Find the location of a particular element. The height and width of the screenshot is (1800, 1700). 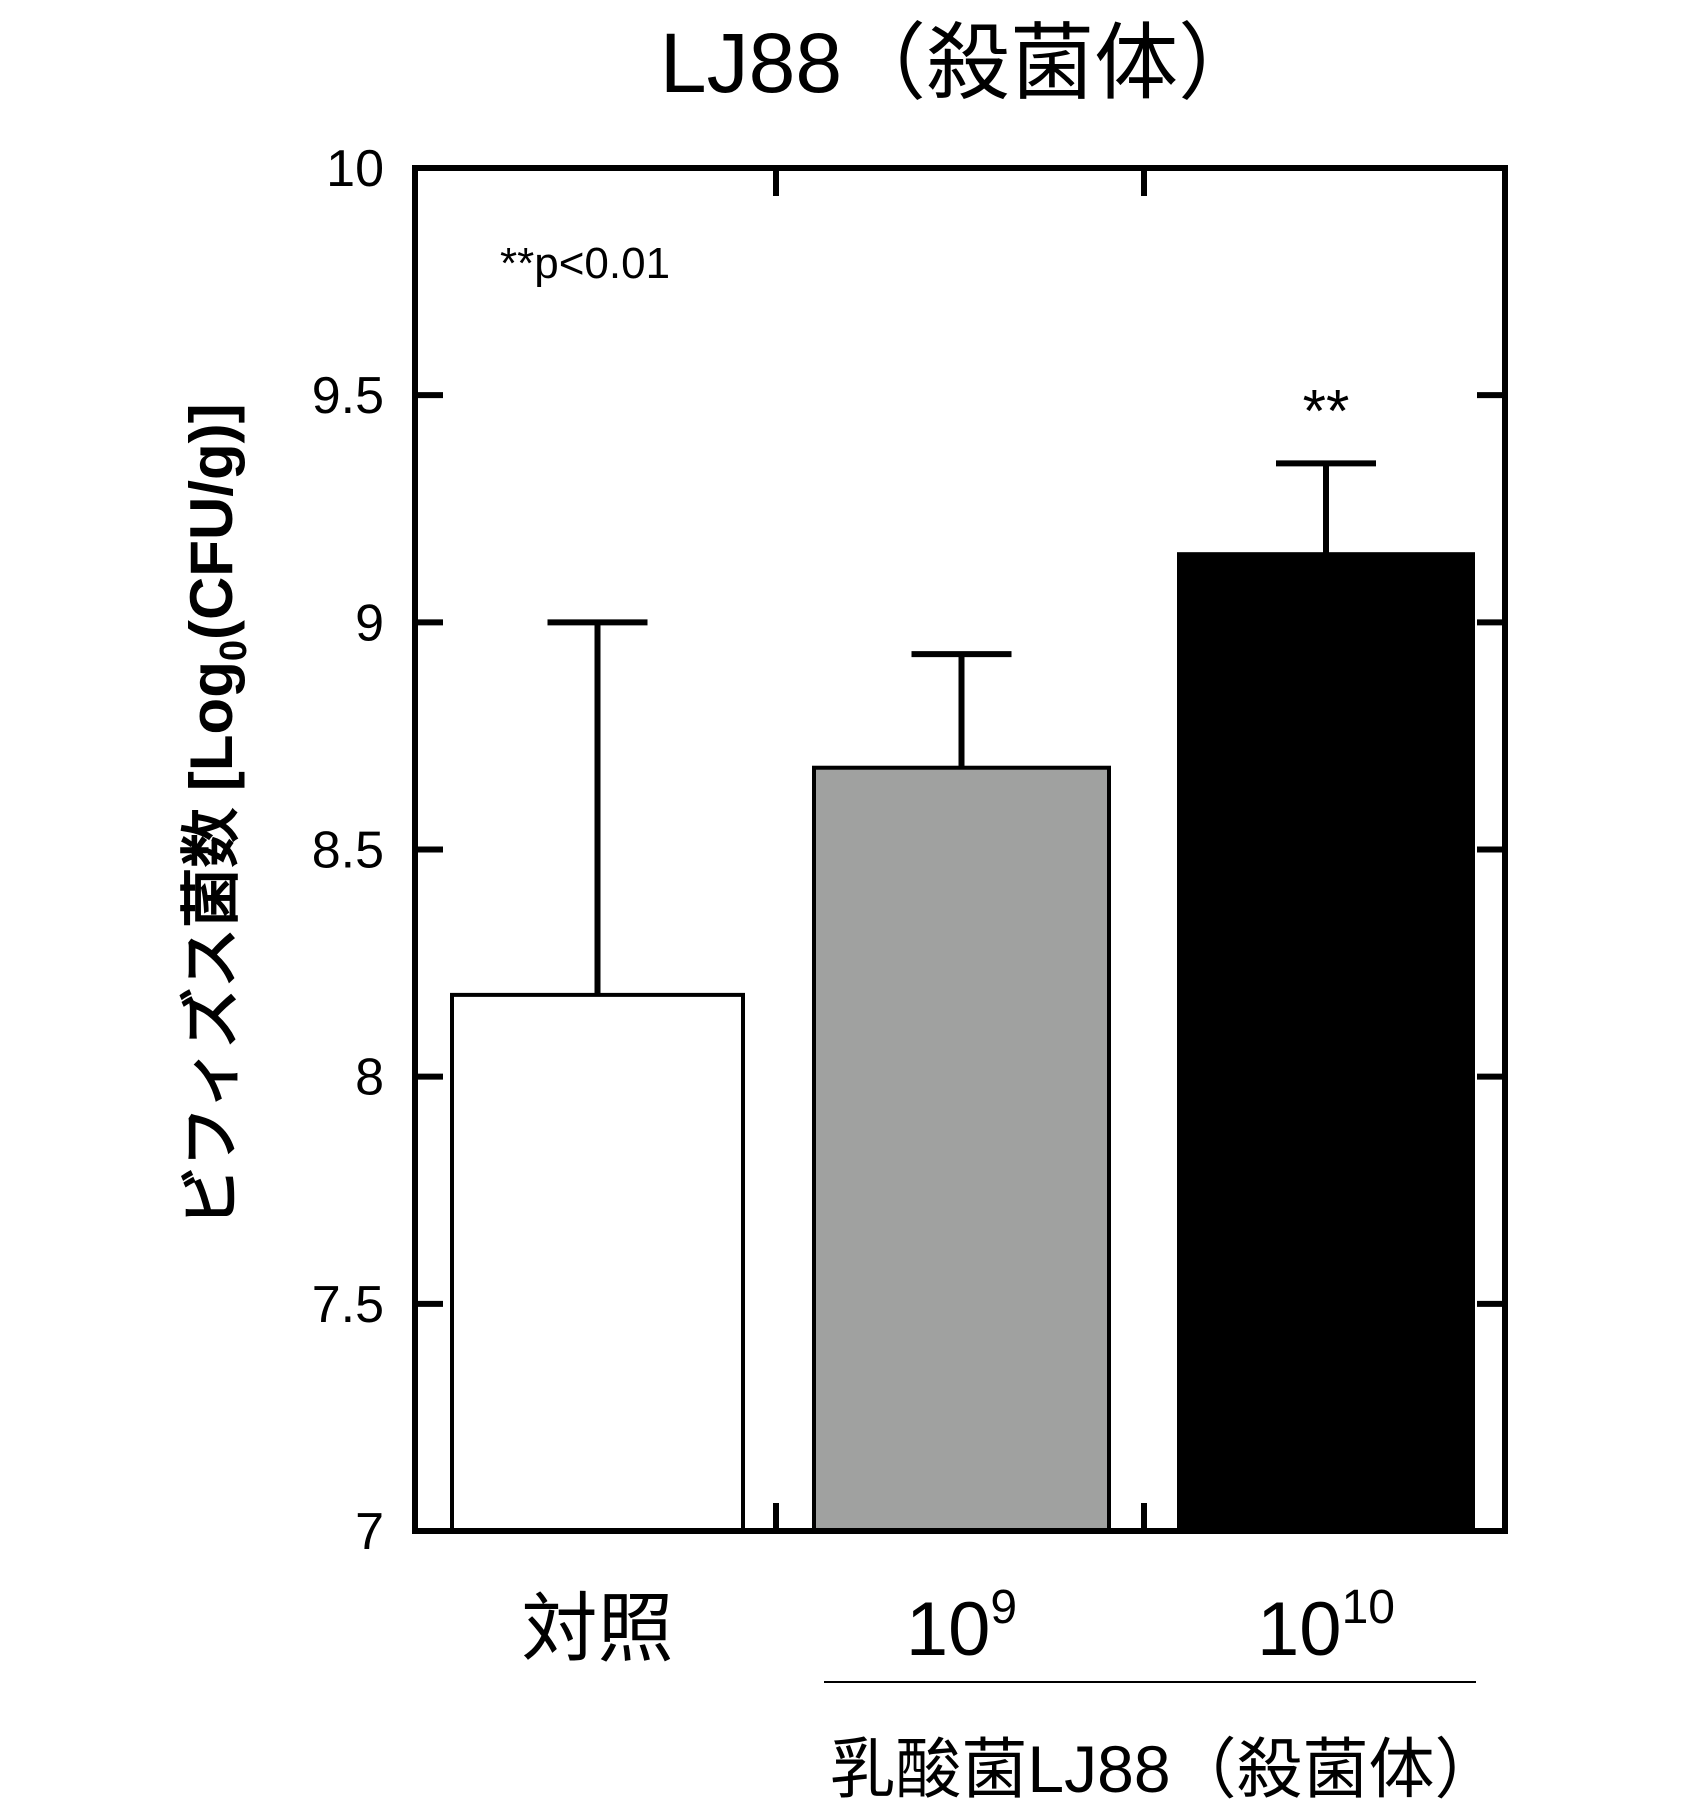

y-tick-label: 10 is located at coordinates (355, 169).